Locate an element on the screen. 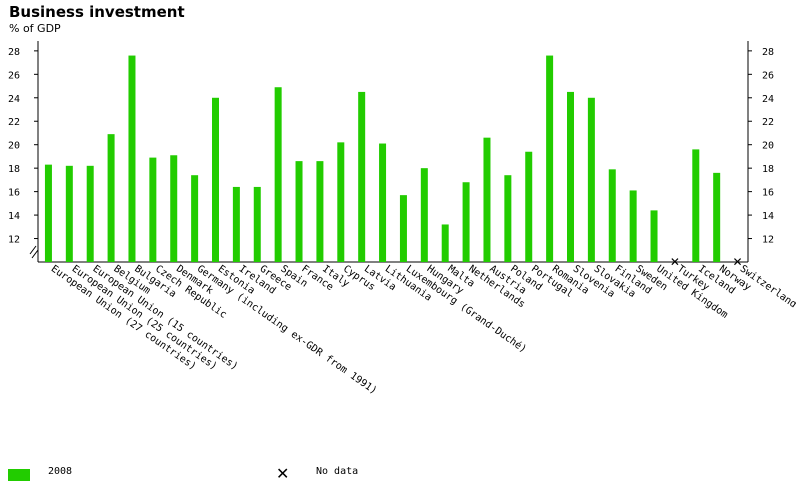  y-tick-label-left: 16 is located at coordinates (14, 193).